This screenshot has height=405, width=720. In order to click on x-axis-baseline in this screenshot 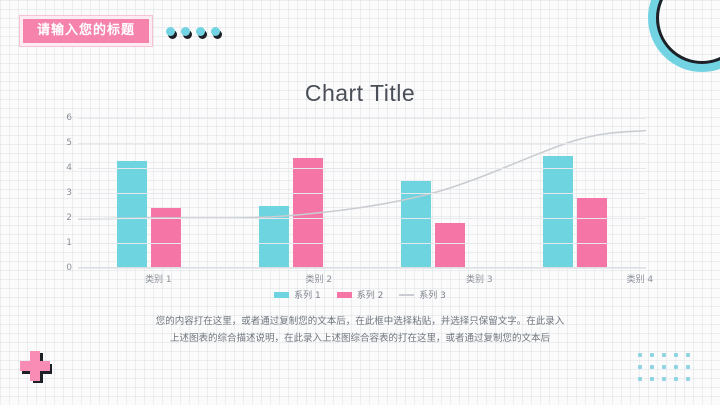, I will do `click(362, 267)`.